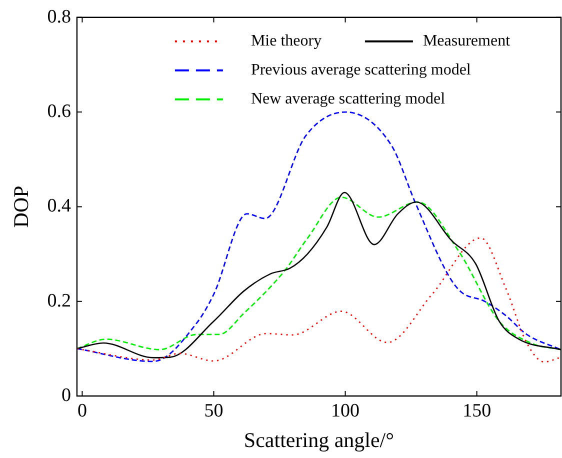 This screenshot has height=458, width=562. What do you see at coordinates (59, 301) in the screenshot?
I see `y-tick-label: 0.2` at bounding box center [59, 301].